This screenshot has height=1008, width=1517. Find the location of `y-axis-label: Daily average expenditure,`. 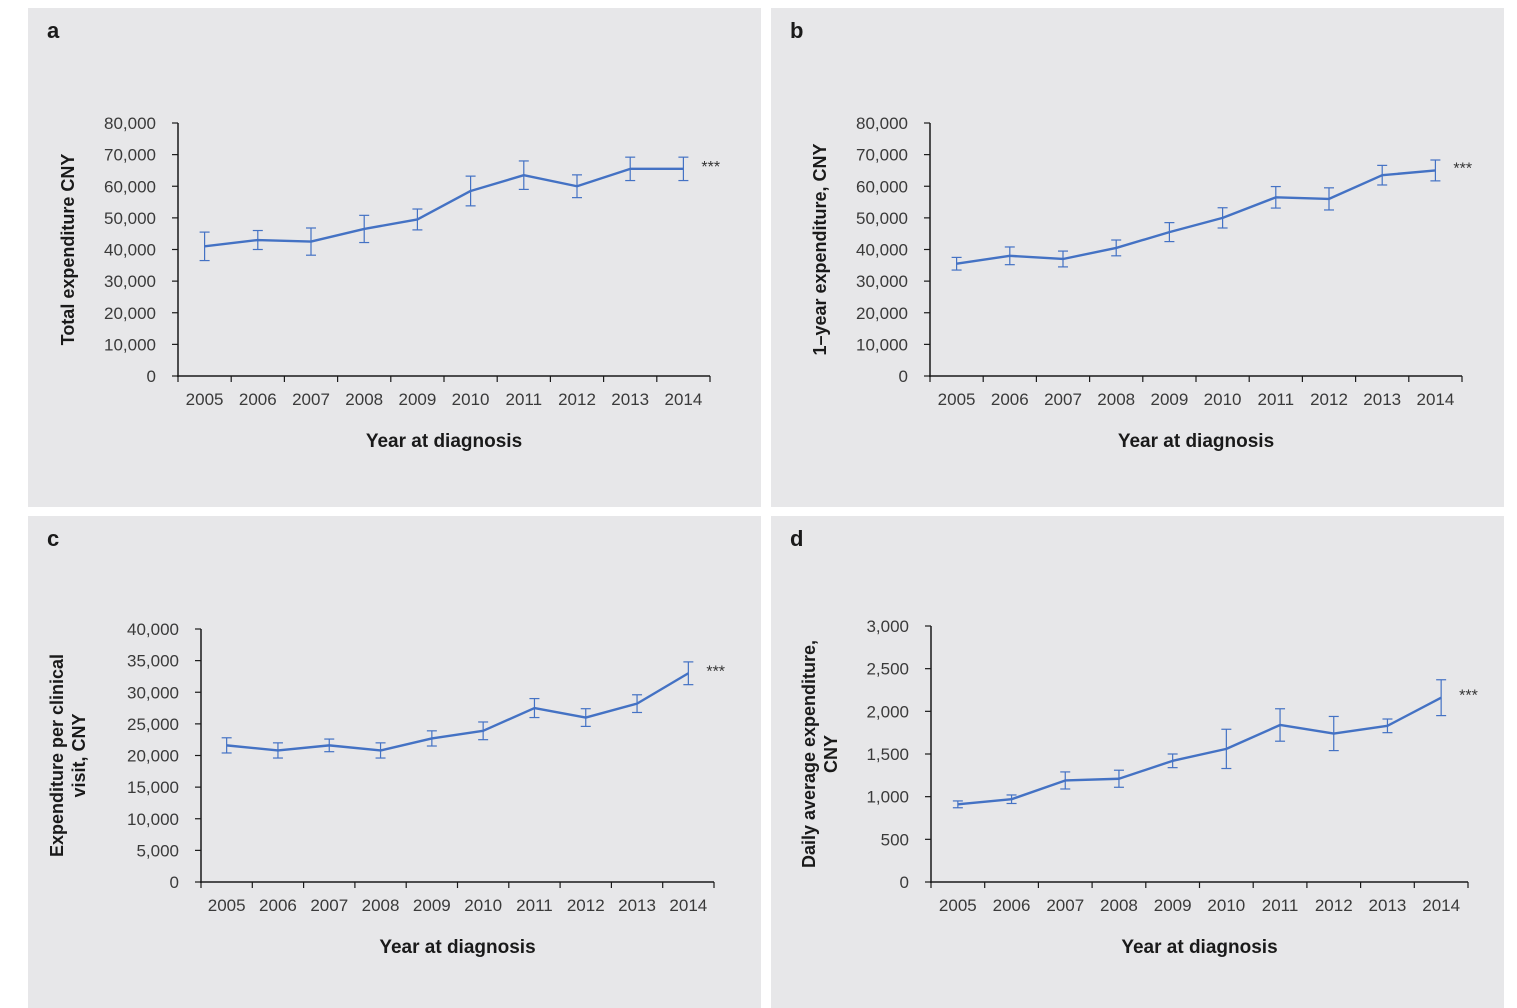

y-axis-label: Daily average expenditure, is located at coordinates (809, 754).